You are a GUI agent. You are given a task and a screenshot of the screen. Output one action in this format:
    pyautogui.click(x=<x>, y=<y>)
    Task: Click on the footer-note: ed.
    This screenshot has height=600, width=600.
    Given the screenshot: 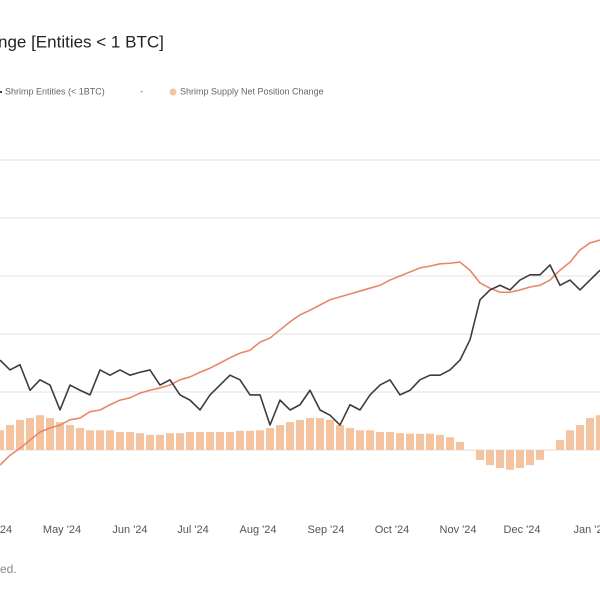 What is the action you would take?
    pyautogui.click(x=8, y=569)
    